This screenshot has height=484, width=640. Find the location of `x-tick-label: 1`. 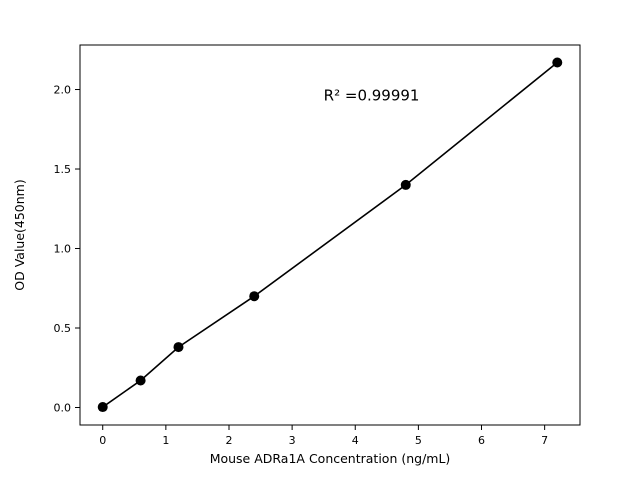

x-tick-label: 1 is located at coordinates (165, 440).